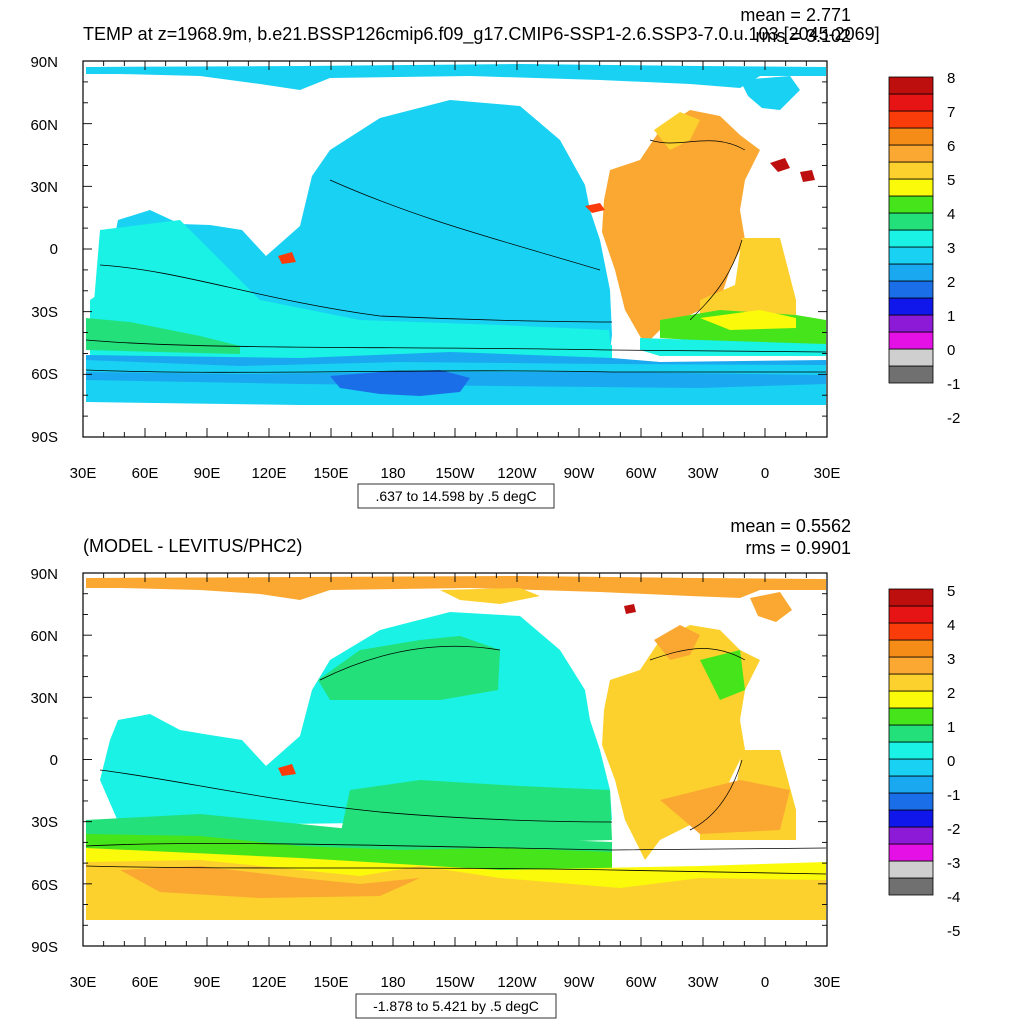 This screenshot has height=1024, width=1024. I want to click on top-colorbar, so click(911, 230).